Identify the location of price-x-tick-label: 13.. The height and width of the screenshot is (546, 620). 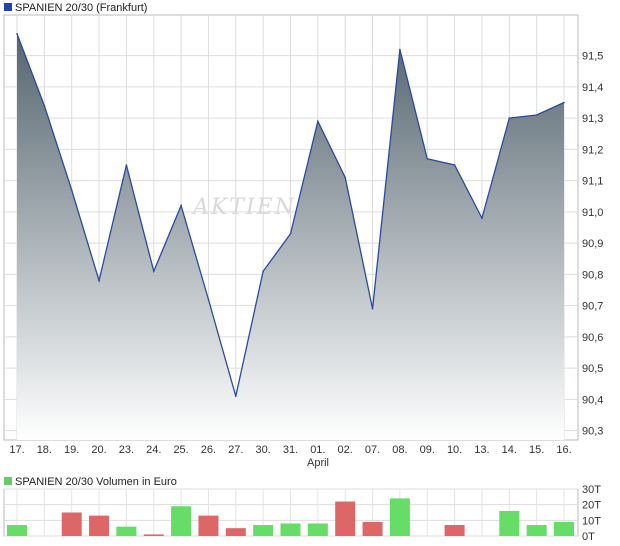
(481, 450).